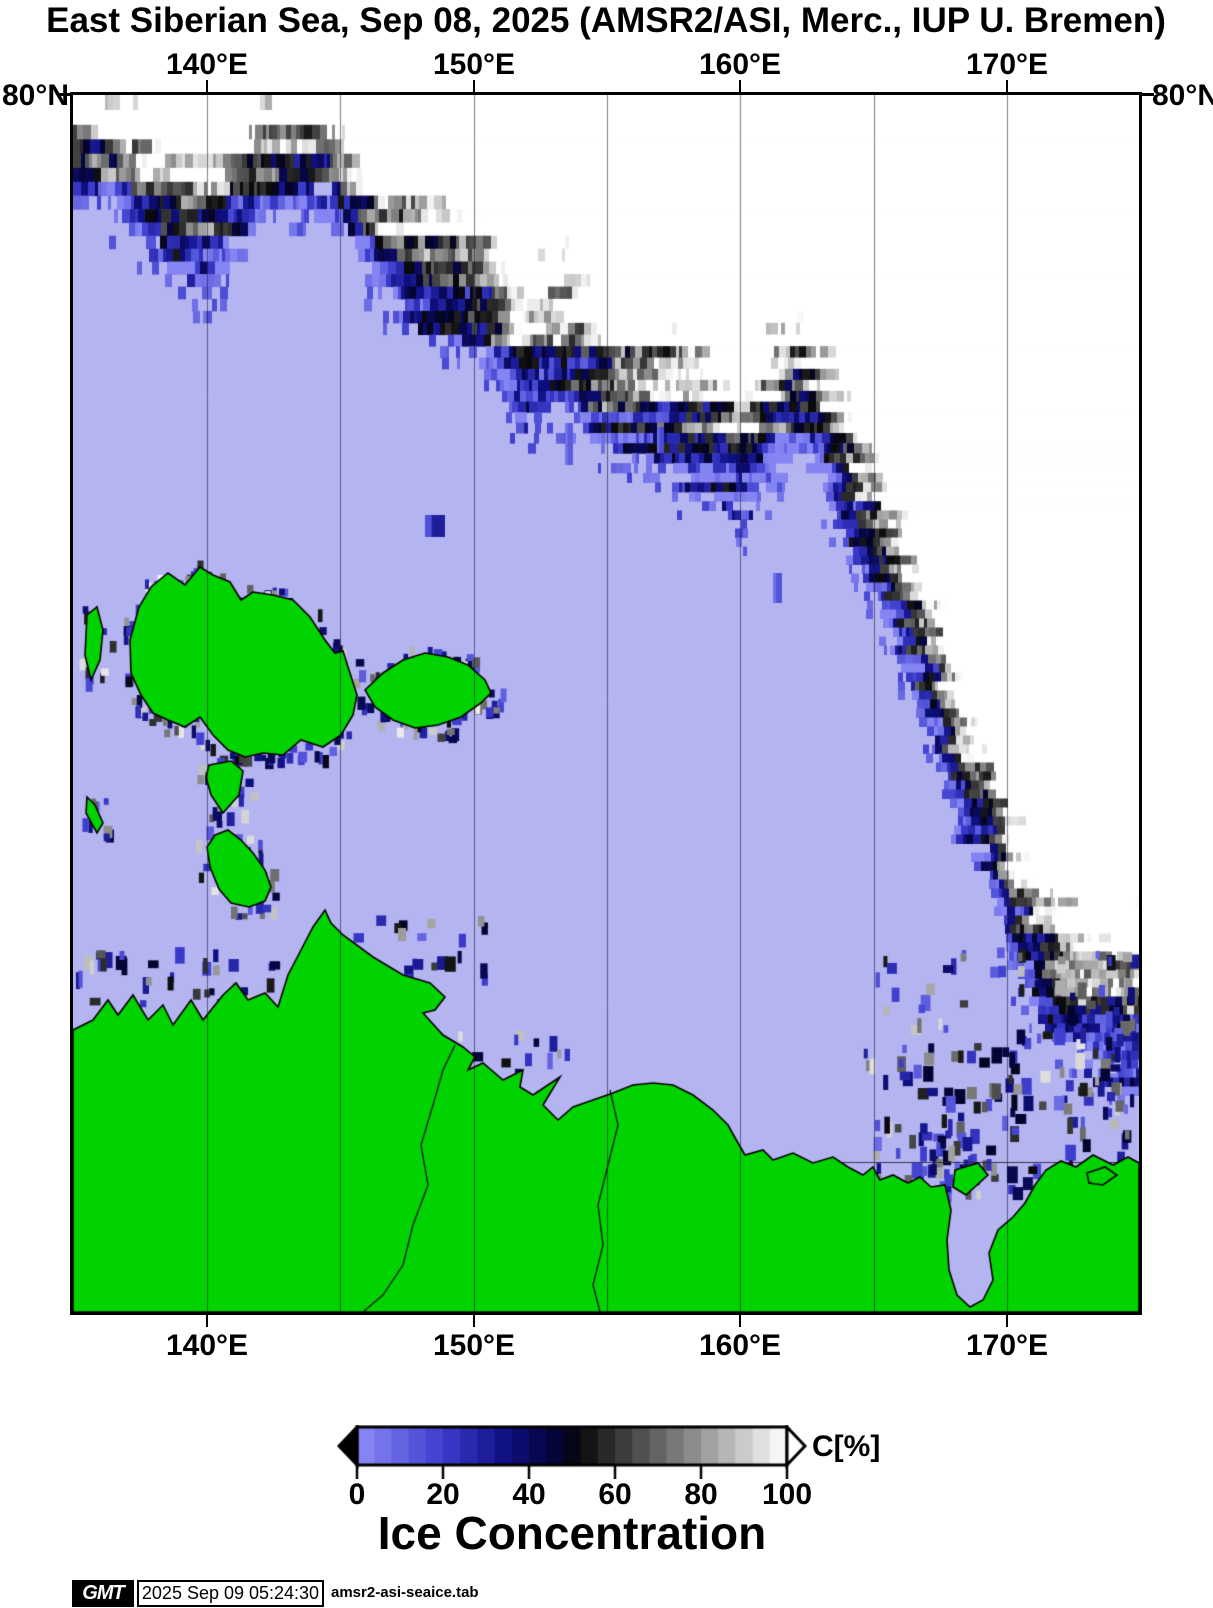 Image resolution: width=1213 pixels, height=1608 pixels. What do you see at coordinates (207, 1345) in the screenshot?
I see `meridian-label-bottom: 140°E` at bounding box center [207, 1345].